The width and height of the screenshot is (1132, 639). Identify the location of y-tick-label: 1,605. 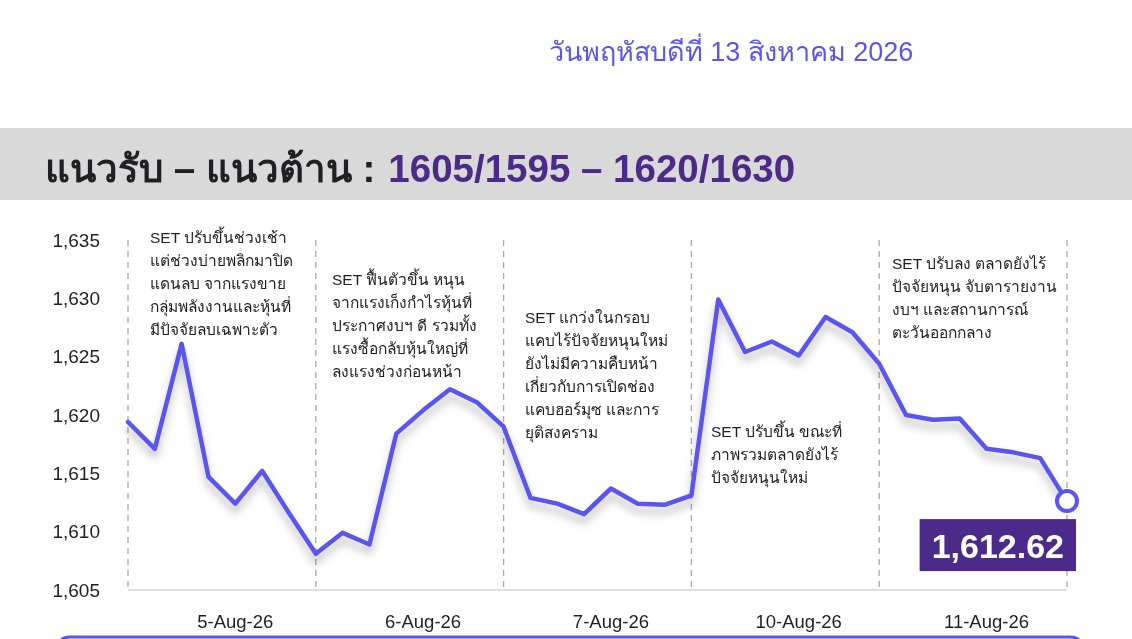
(76, 590).